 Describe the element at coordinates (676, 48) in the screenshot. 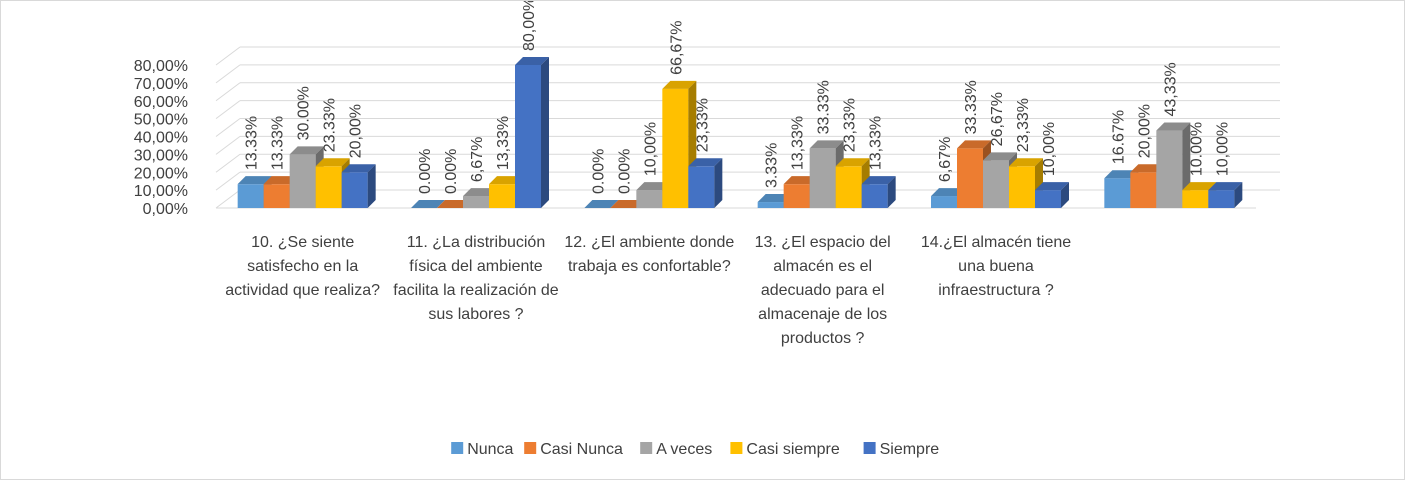

I see `data-label: 66,67%` at that location.